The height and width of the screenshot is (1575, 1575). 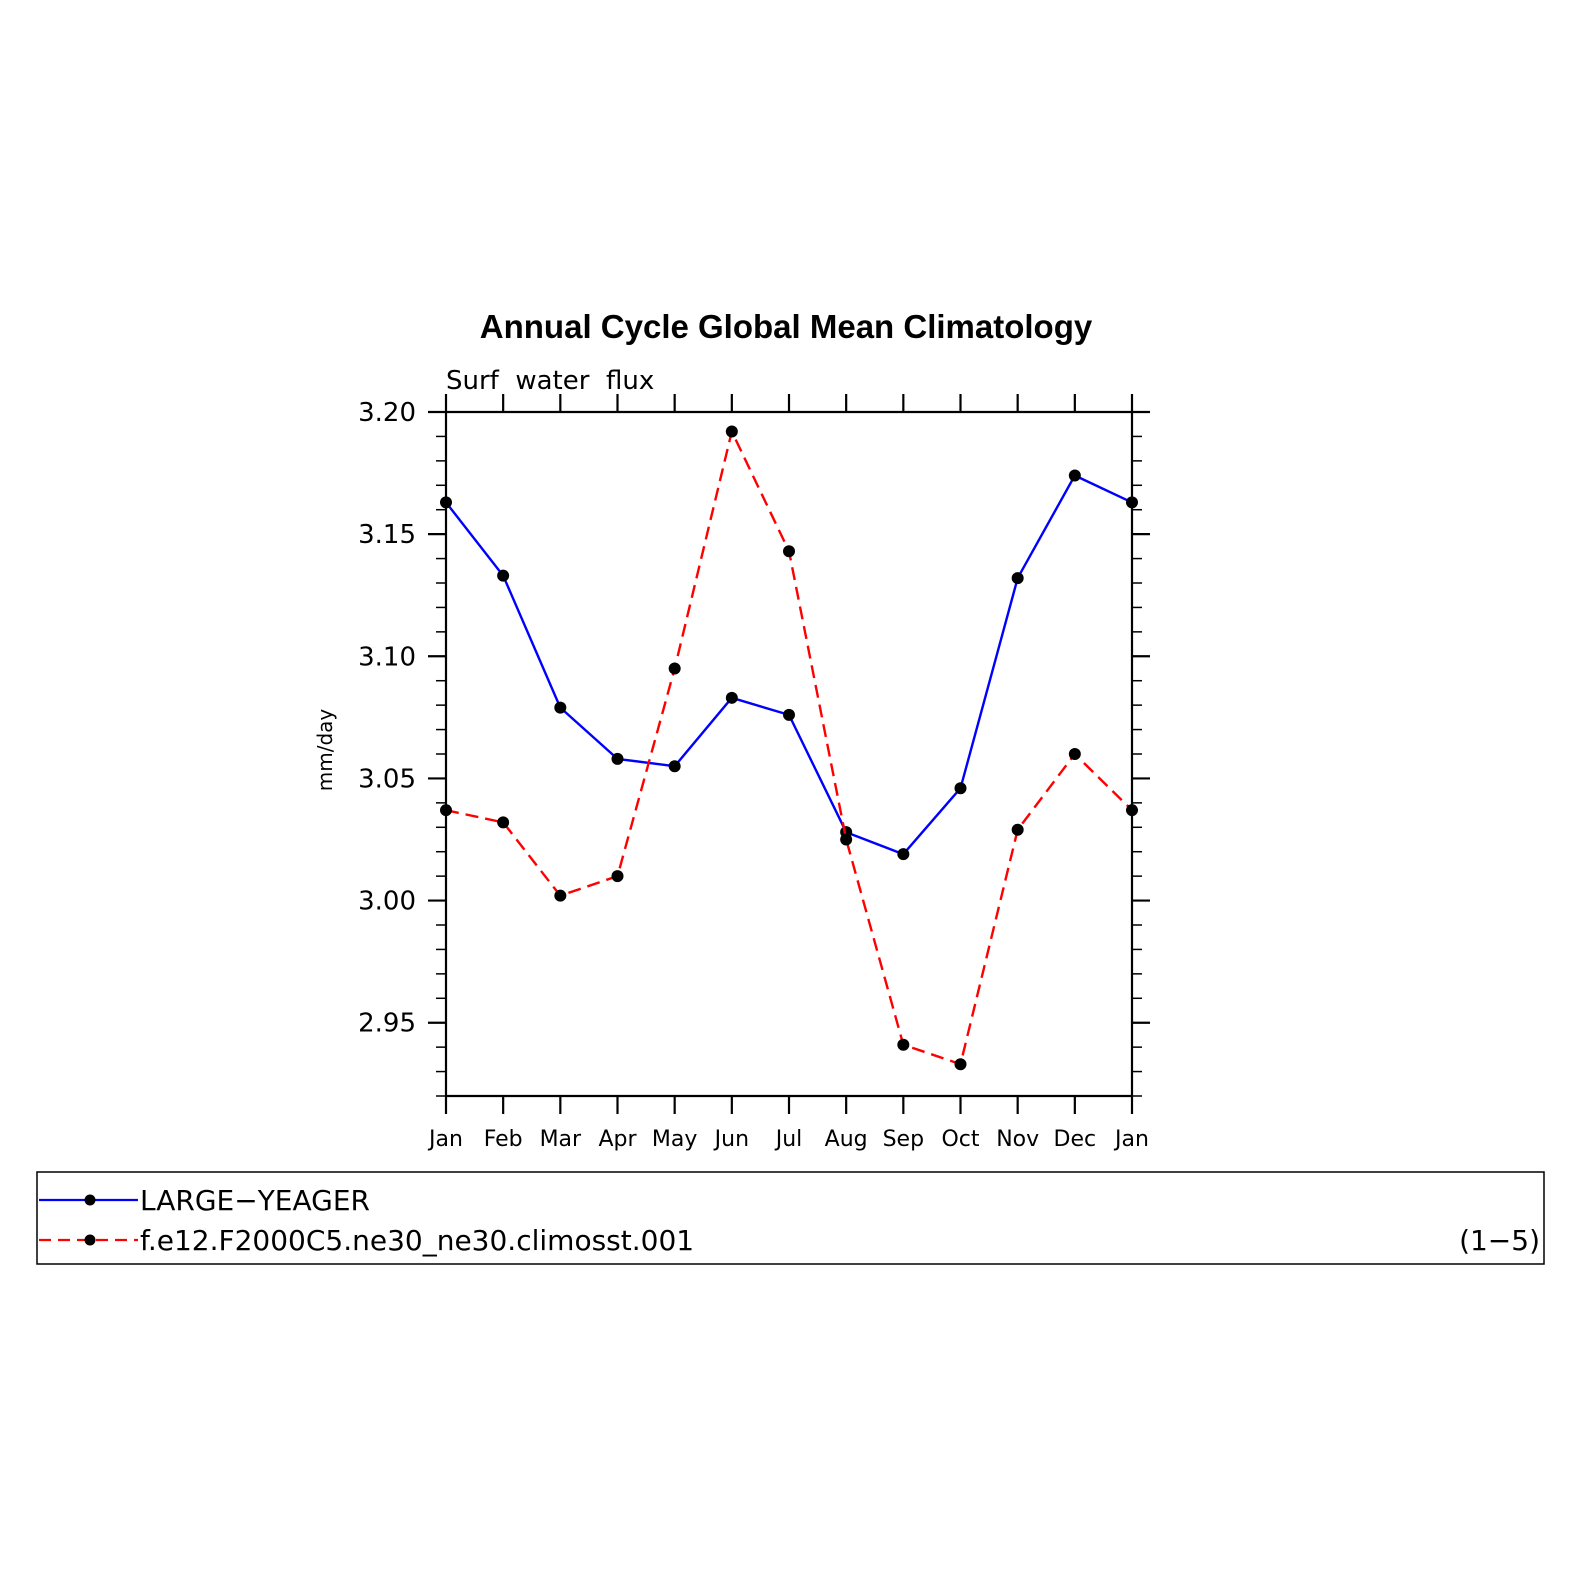 I want to click on y-axis-label: mm/day, so click(x=325, y=750).